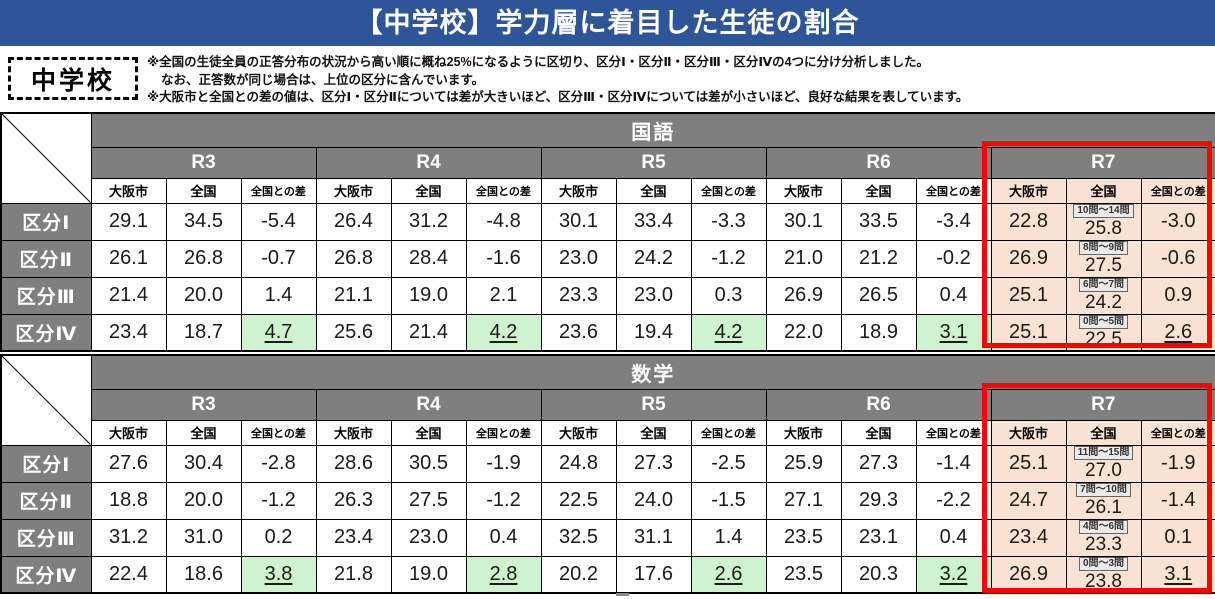 The width and height of the screenshot is (1215, 599). What do you see at coordinates (878, 295) in the screenshot?
I see `cell-national: 26.5` at bounding box center [878, 295].